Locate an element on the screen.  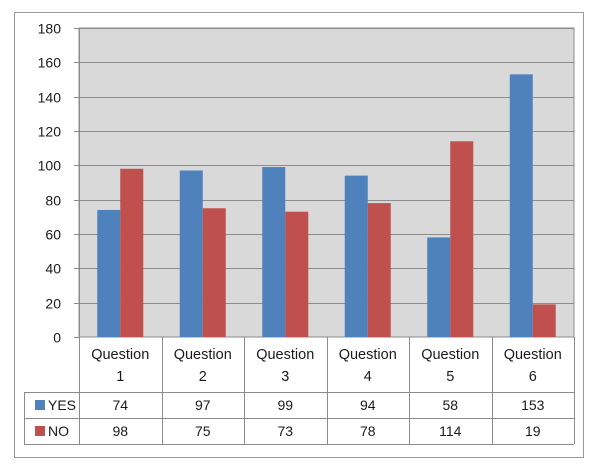
y-tick-label: 40 is located at coordinates (53, 269).